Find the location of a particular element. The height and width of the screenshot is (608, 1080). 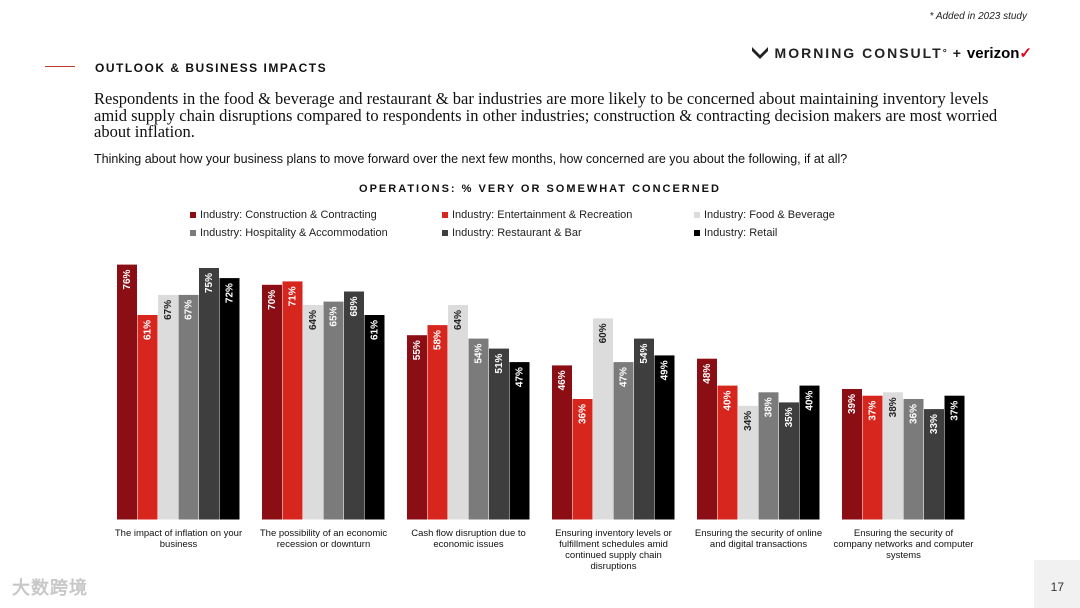

legend-label: Industry: Construction & Contracting is located at coordinates (288, 215).